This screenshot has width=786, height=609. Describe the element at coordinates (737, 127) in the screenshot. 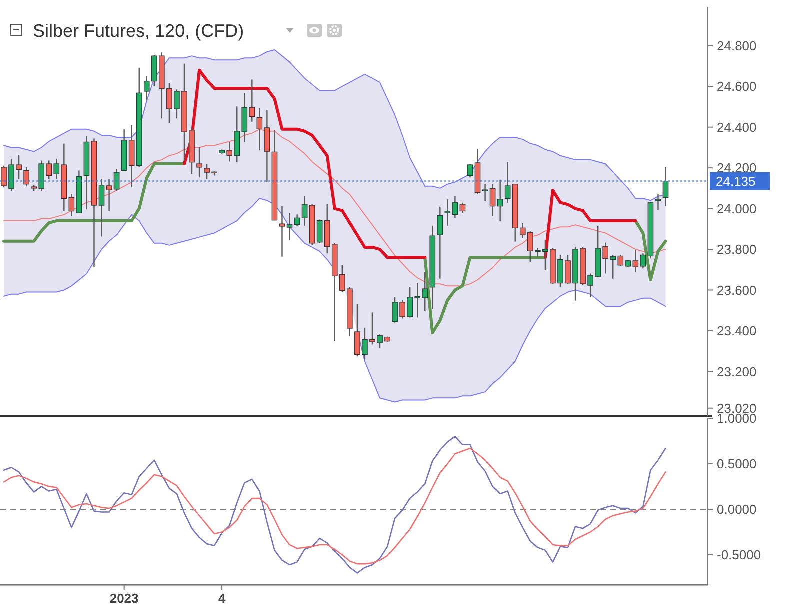

I see `y-tick-label: 24.400` at that location.